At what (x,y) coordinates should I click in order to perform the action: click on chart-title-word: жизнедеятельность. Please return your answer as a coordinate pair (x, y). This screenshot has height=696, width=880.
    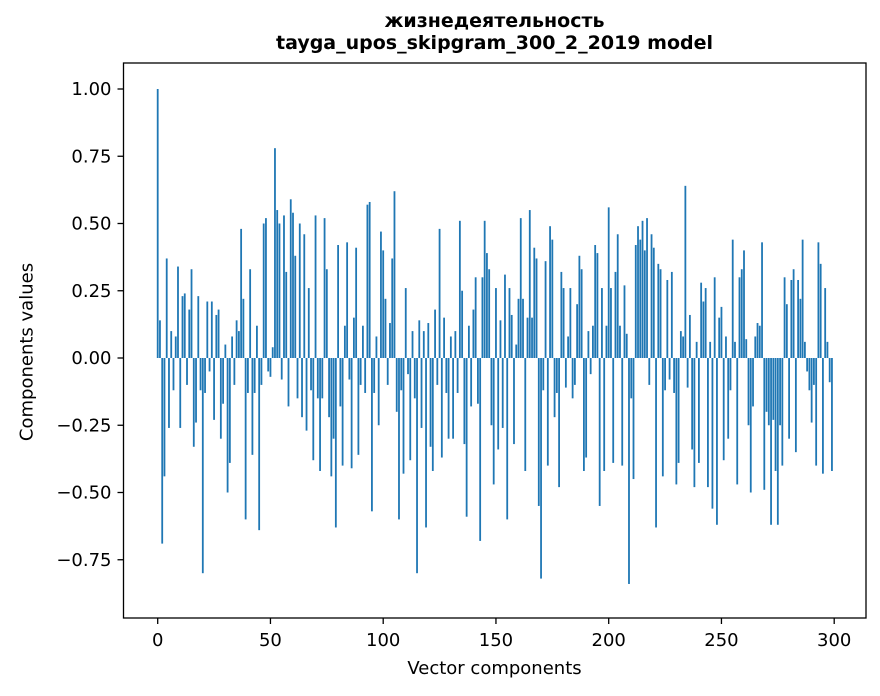
    Looking at the image, I should click on (494, 21).